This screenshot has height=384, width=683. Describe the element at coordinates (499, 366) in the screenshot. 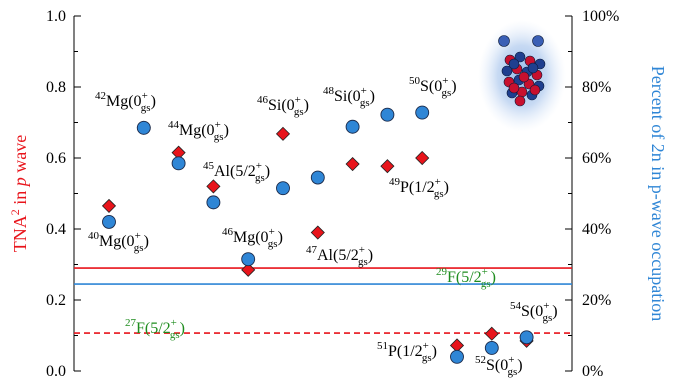

I see `nucleus-label-s52: 52S(0+ gs)` at that location.